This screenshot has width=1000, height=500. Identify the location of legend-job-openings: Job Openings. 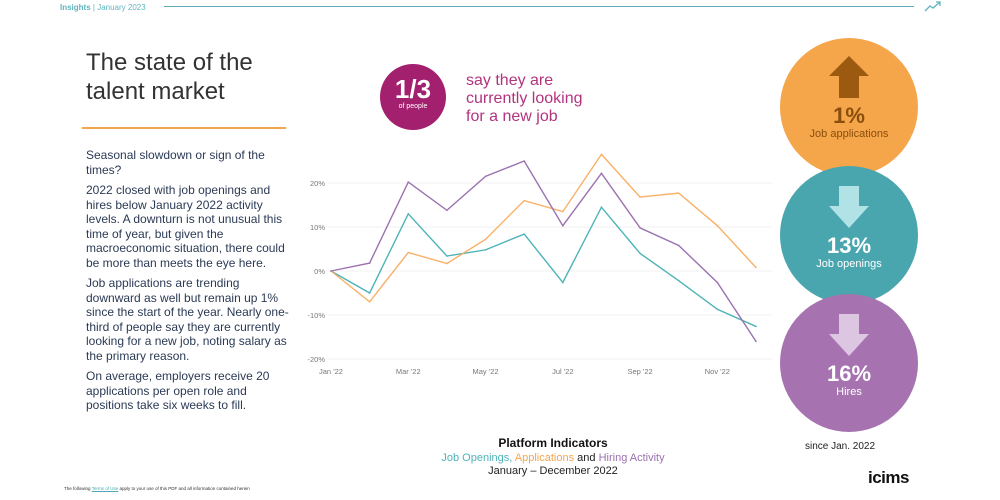
(475, 458).